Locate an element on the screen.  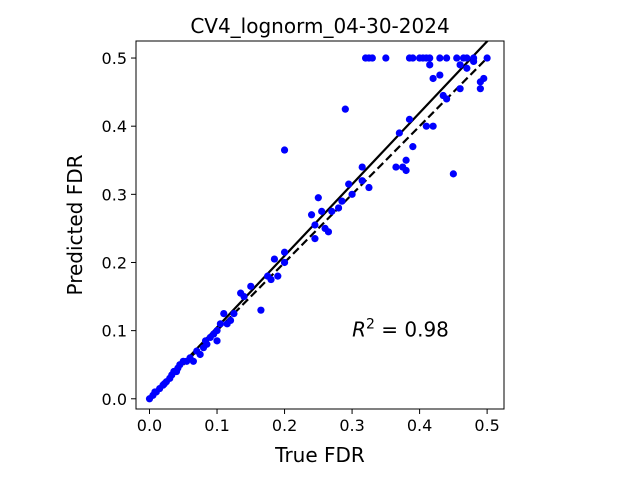
x-axis-label: True FDR is located at coordinates (319, 455).